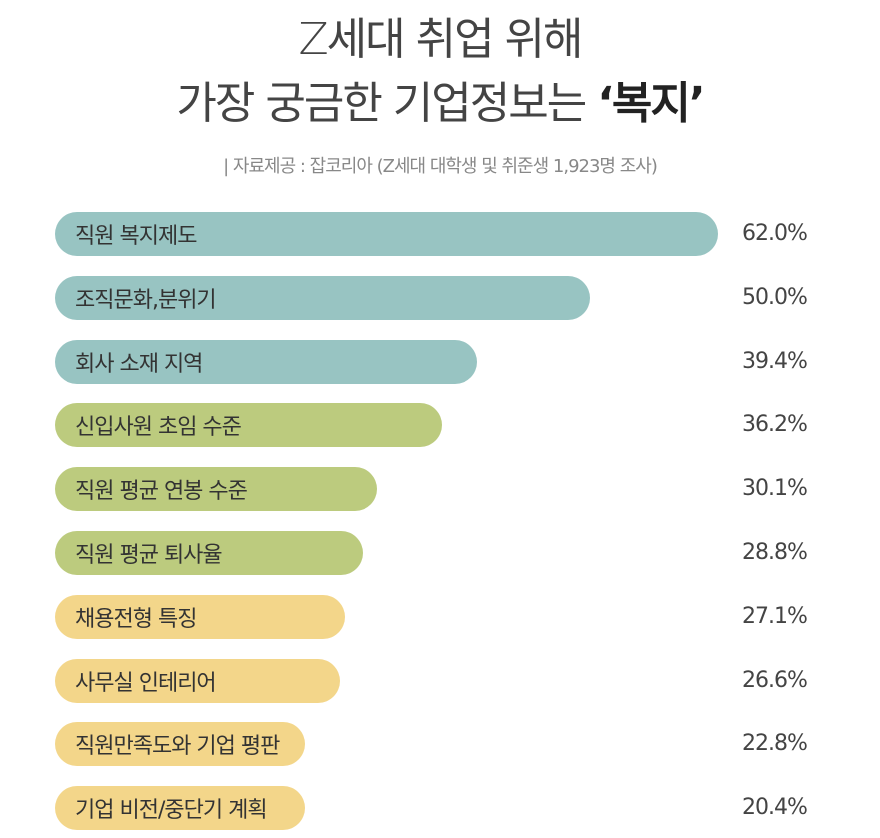 Image resolution: width=880 pixels, height=838 pixels. What do you see at coordinates (266, 361) in the screenshot?
I see `bar: 회사 소재 지역` at bounding box center [266, 361].